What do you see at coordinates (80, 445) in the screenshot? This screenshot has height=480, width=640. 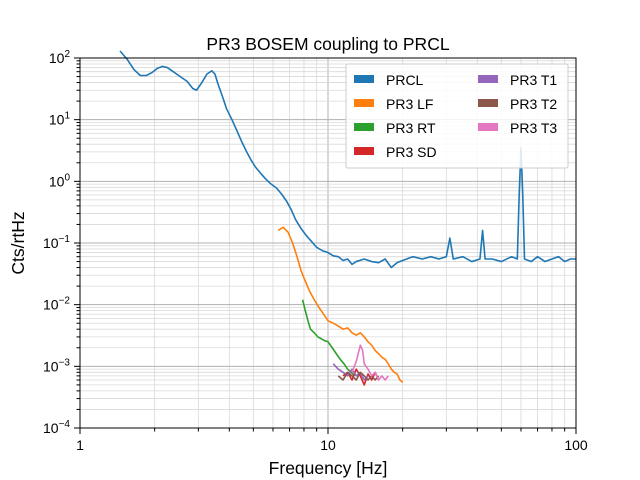 I see `x-tick-label: 1` at bounding box center [80, 445].